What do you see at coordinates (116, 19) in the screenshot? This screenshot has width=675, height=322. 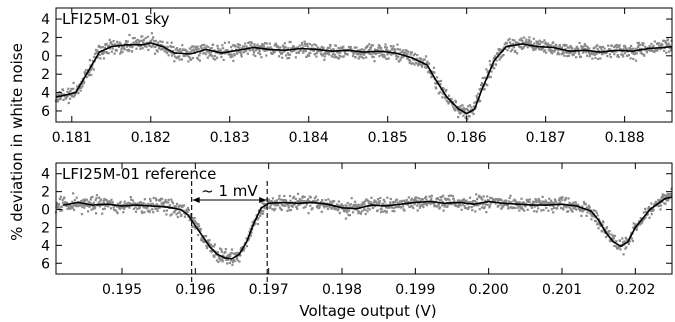 I see `panel-label: LFI25M-01 sky` at bounding box center [116, 19].